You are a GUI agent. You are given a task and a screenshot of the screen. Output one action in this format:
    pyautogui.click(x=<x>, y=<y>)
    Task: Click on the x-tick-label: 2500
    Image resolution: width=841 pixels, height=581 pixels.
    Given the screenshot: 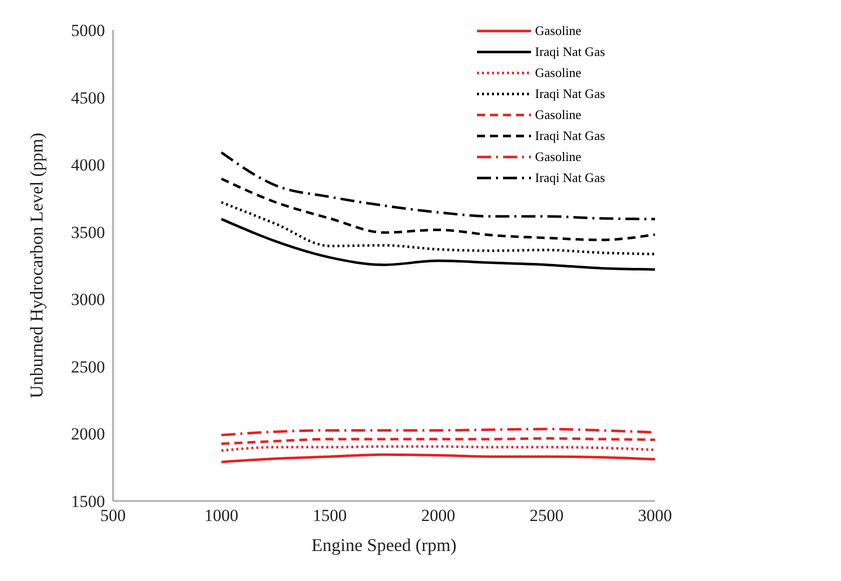 What is the action you would take?
    pyautogui.click(x=547, y=516)
    